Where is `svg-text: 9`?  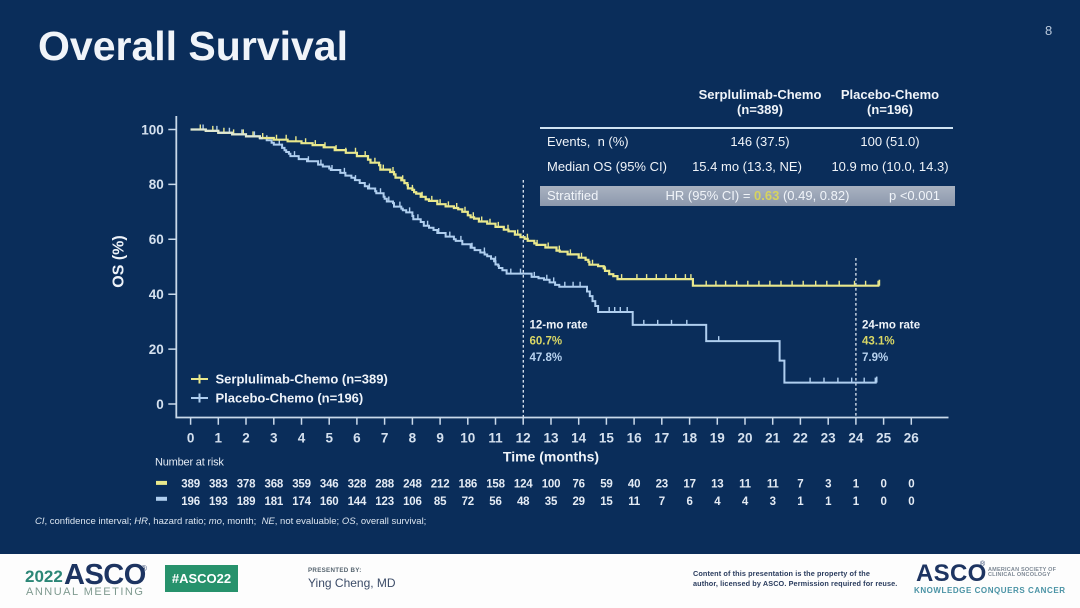
svg-text: 9 is located at coordinates (440, 438).